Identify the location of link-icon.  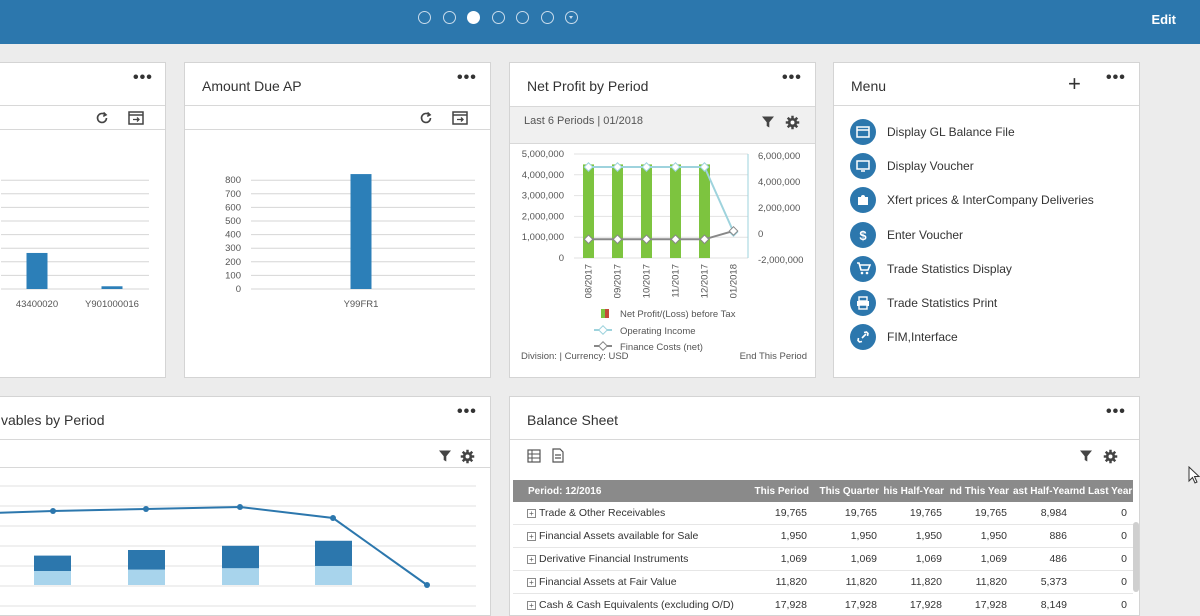
(863, 337).